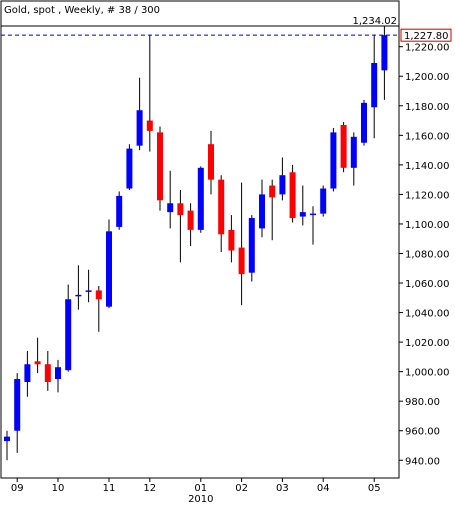 This screenshot has height=505, width=455. Describe the element at coordinates (427, 195) in the screenshot. I see `y-tick-label: 1,120.00` at that location.